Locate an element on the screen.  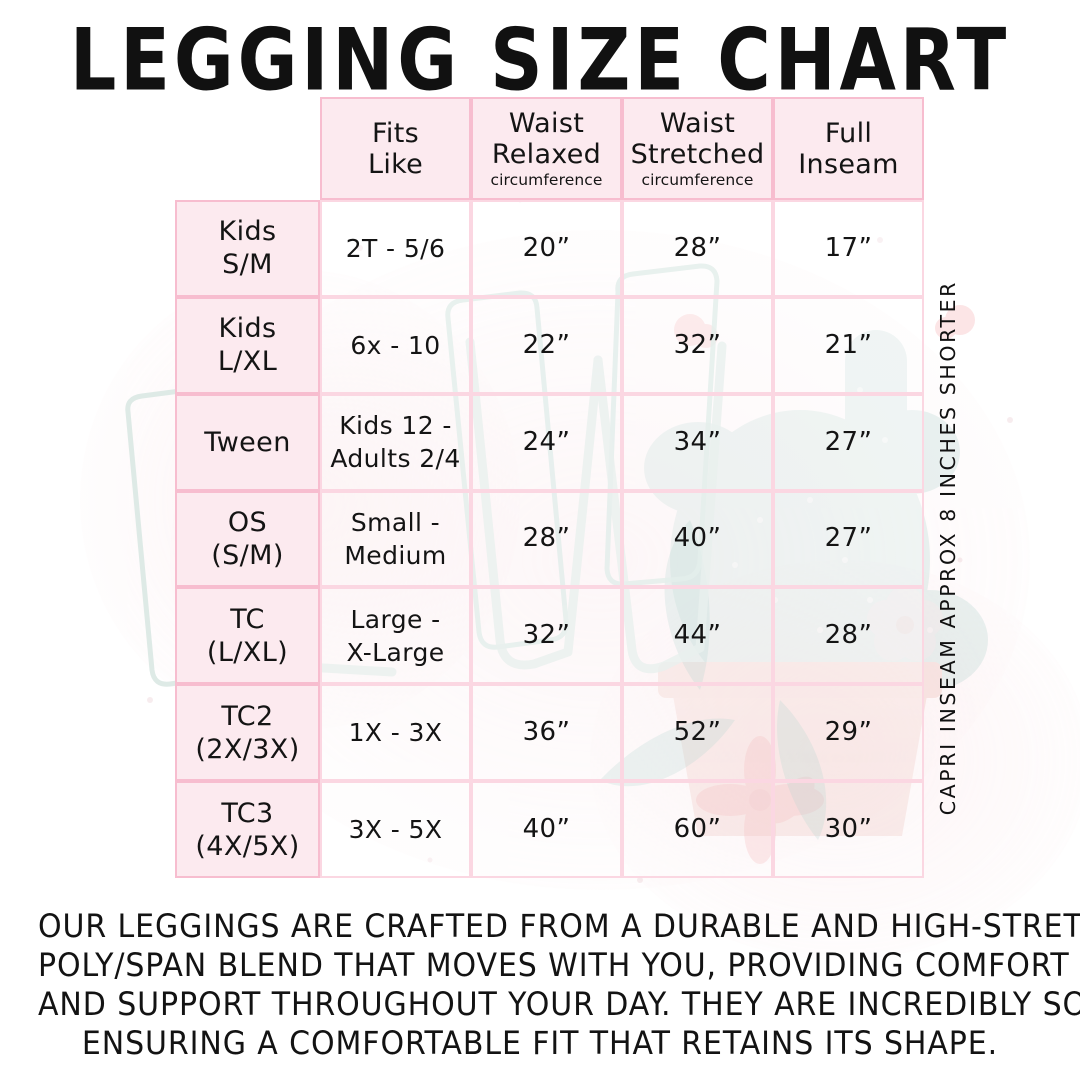
size-name-cell: Kids L/XL is located at coordinates (247, 345).